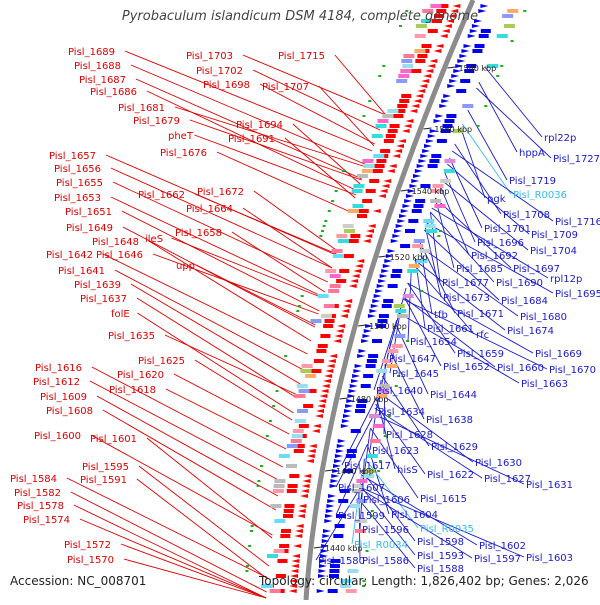  Describe the element at coordinates (317, 547) in the screenshot. I see `tick-mark` at that location.